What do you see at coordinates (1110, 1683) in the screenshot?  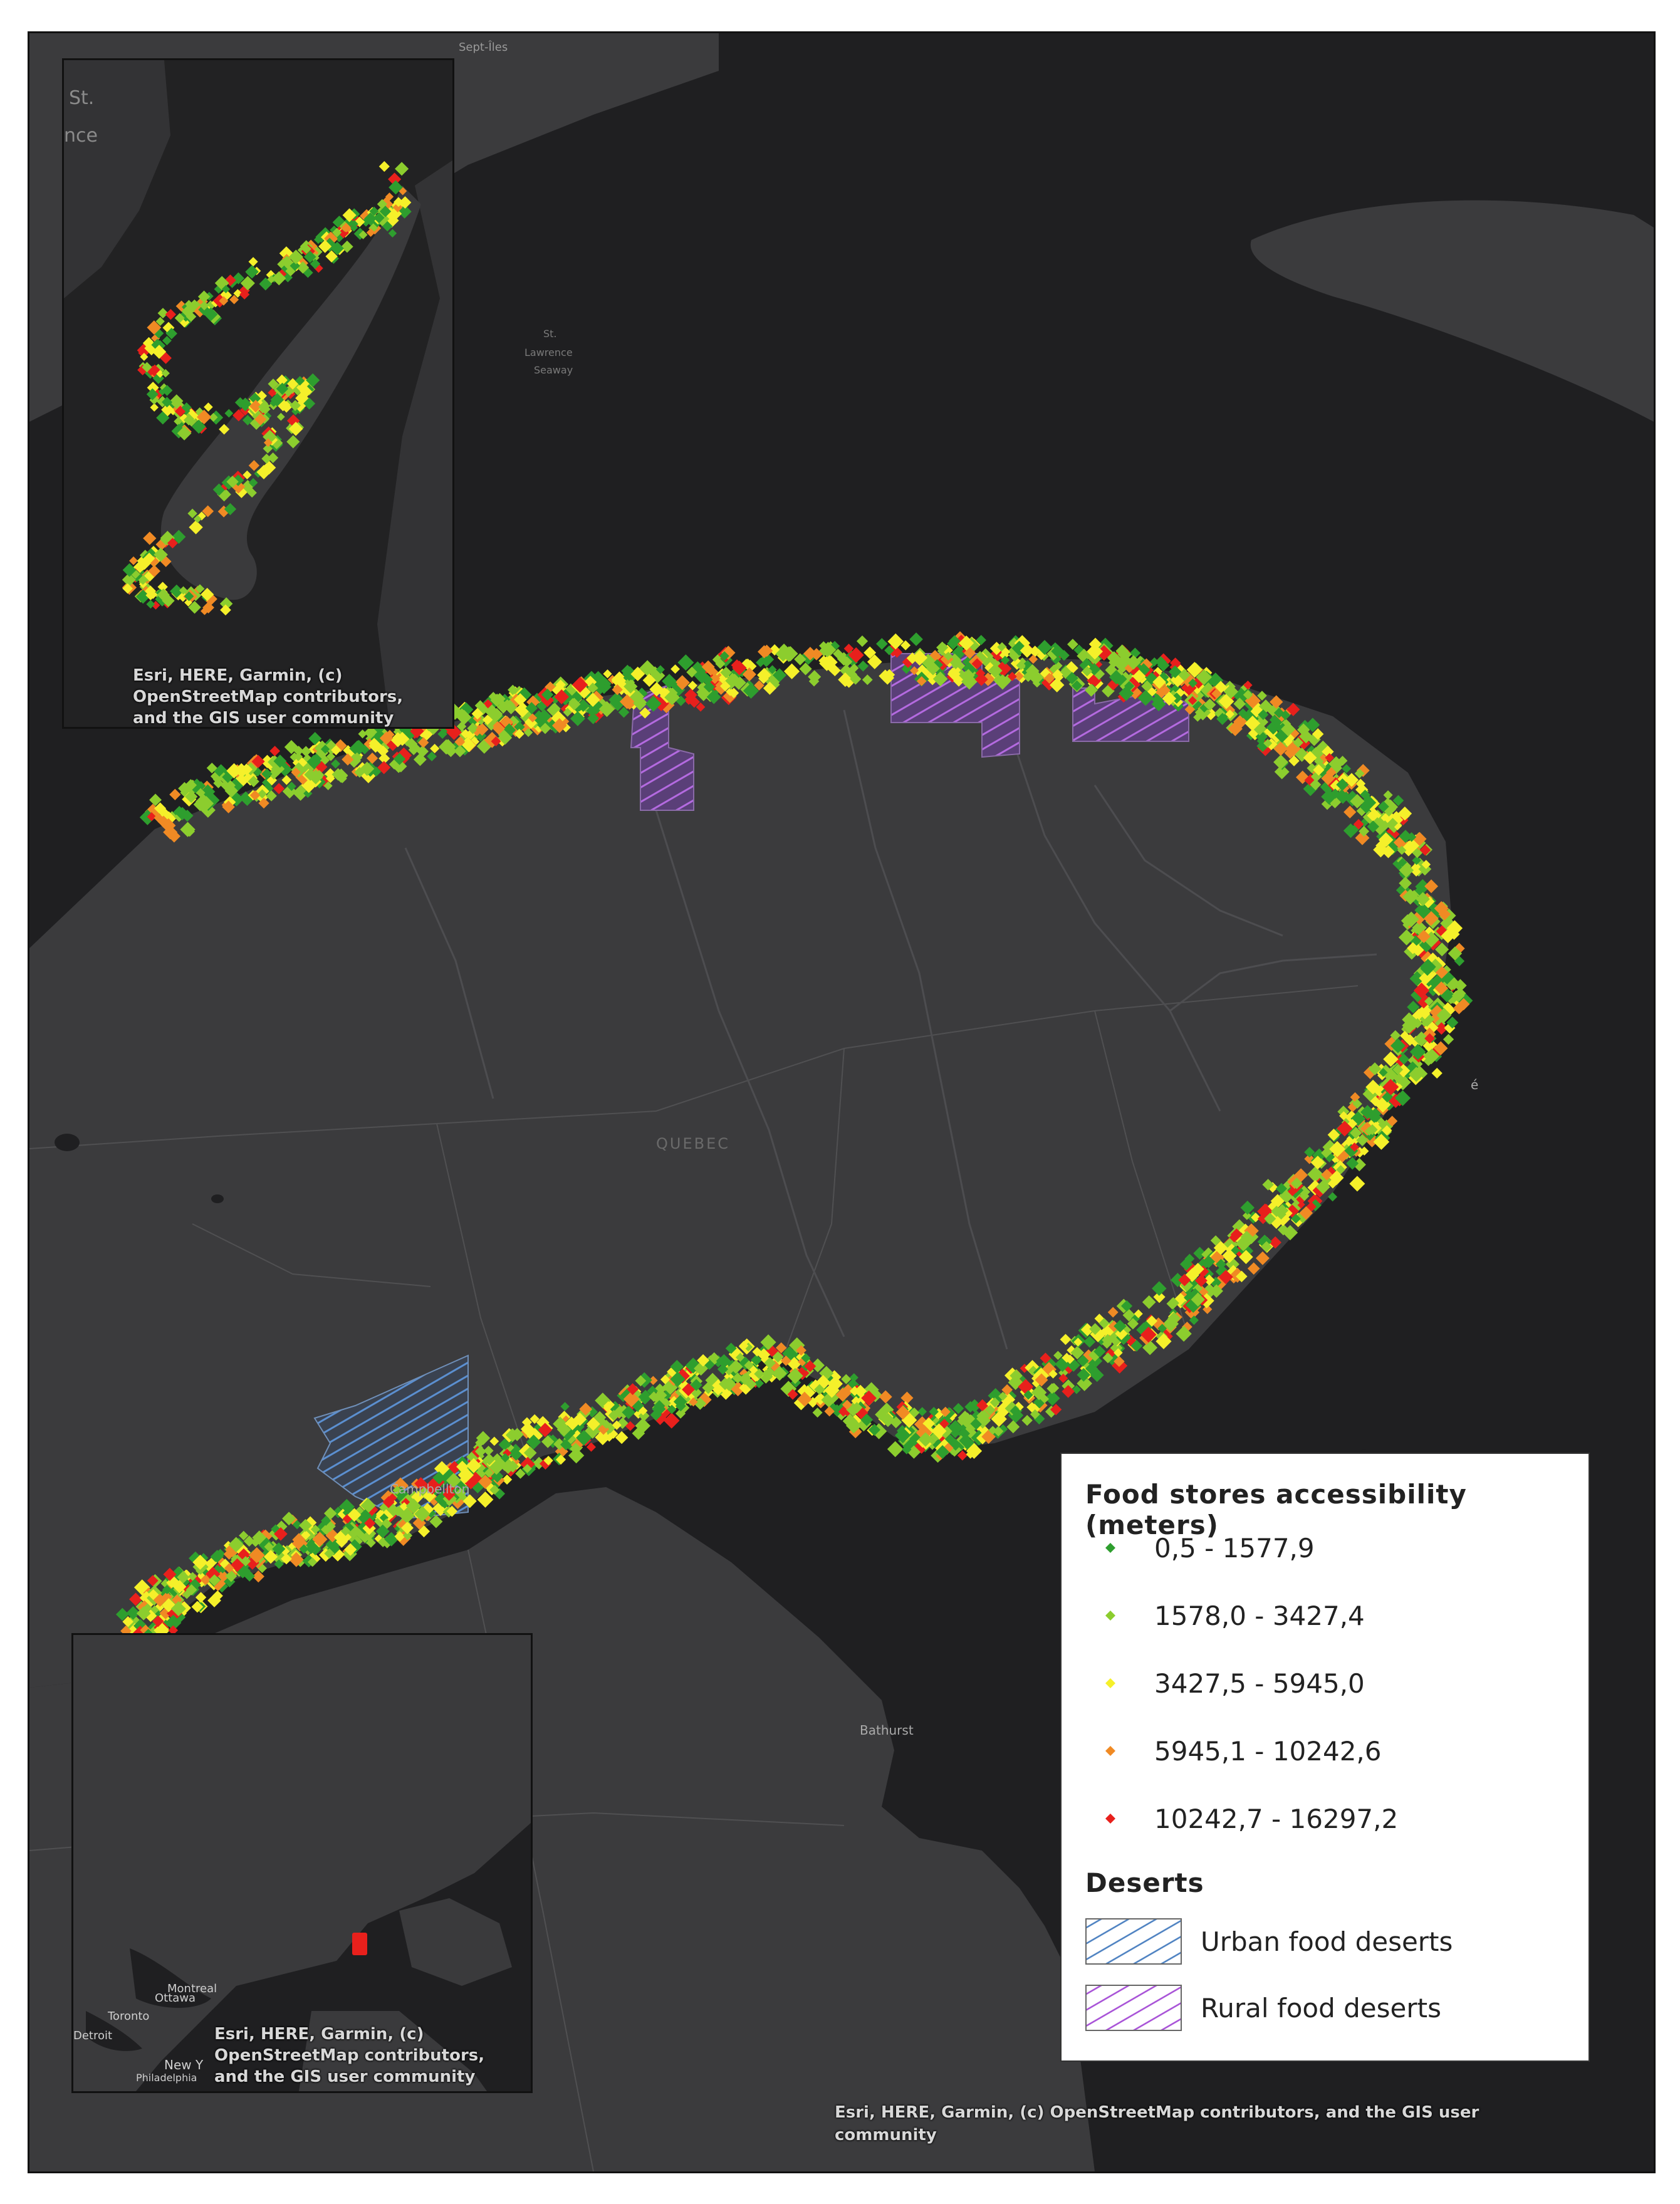 I see `legend-diamond-icon` at bounding box center [1110, 1683].